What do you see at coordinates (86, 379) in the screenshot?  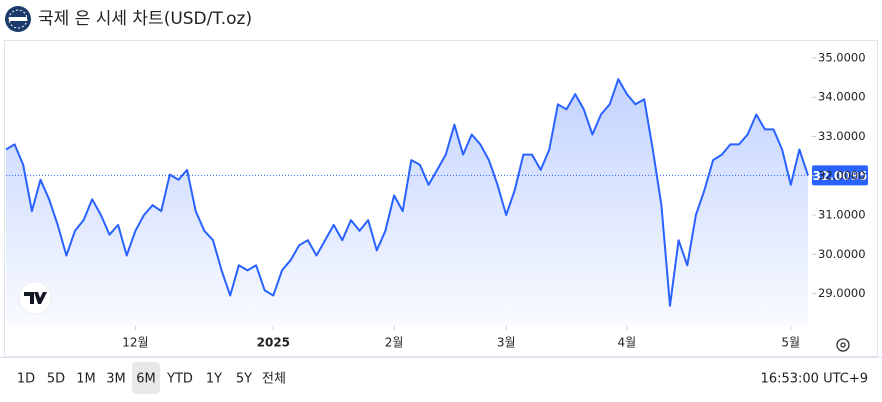 I see `range-button: 1M` at bounding box center [86, 379].